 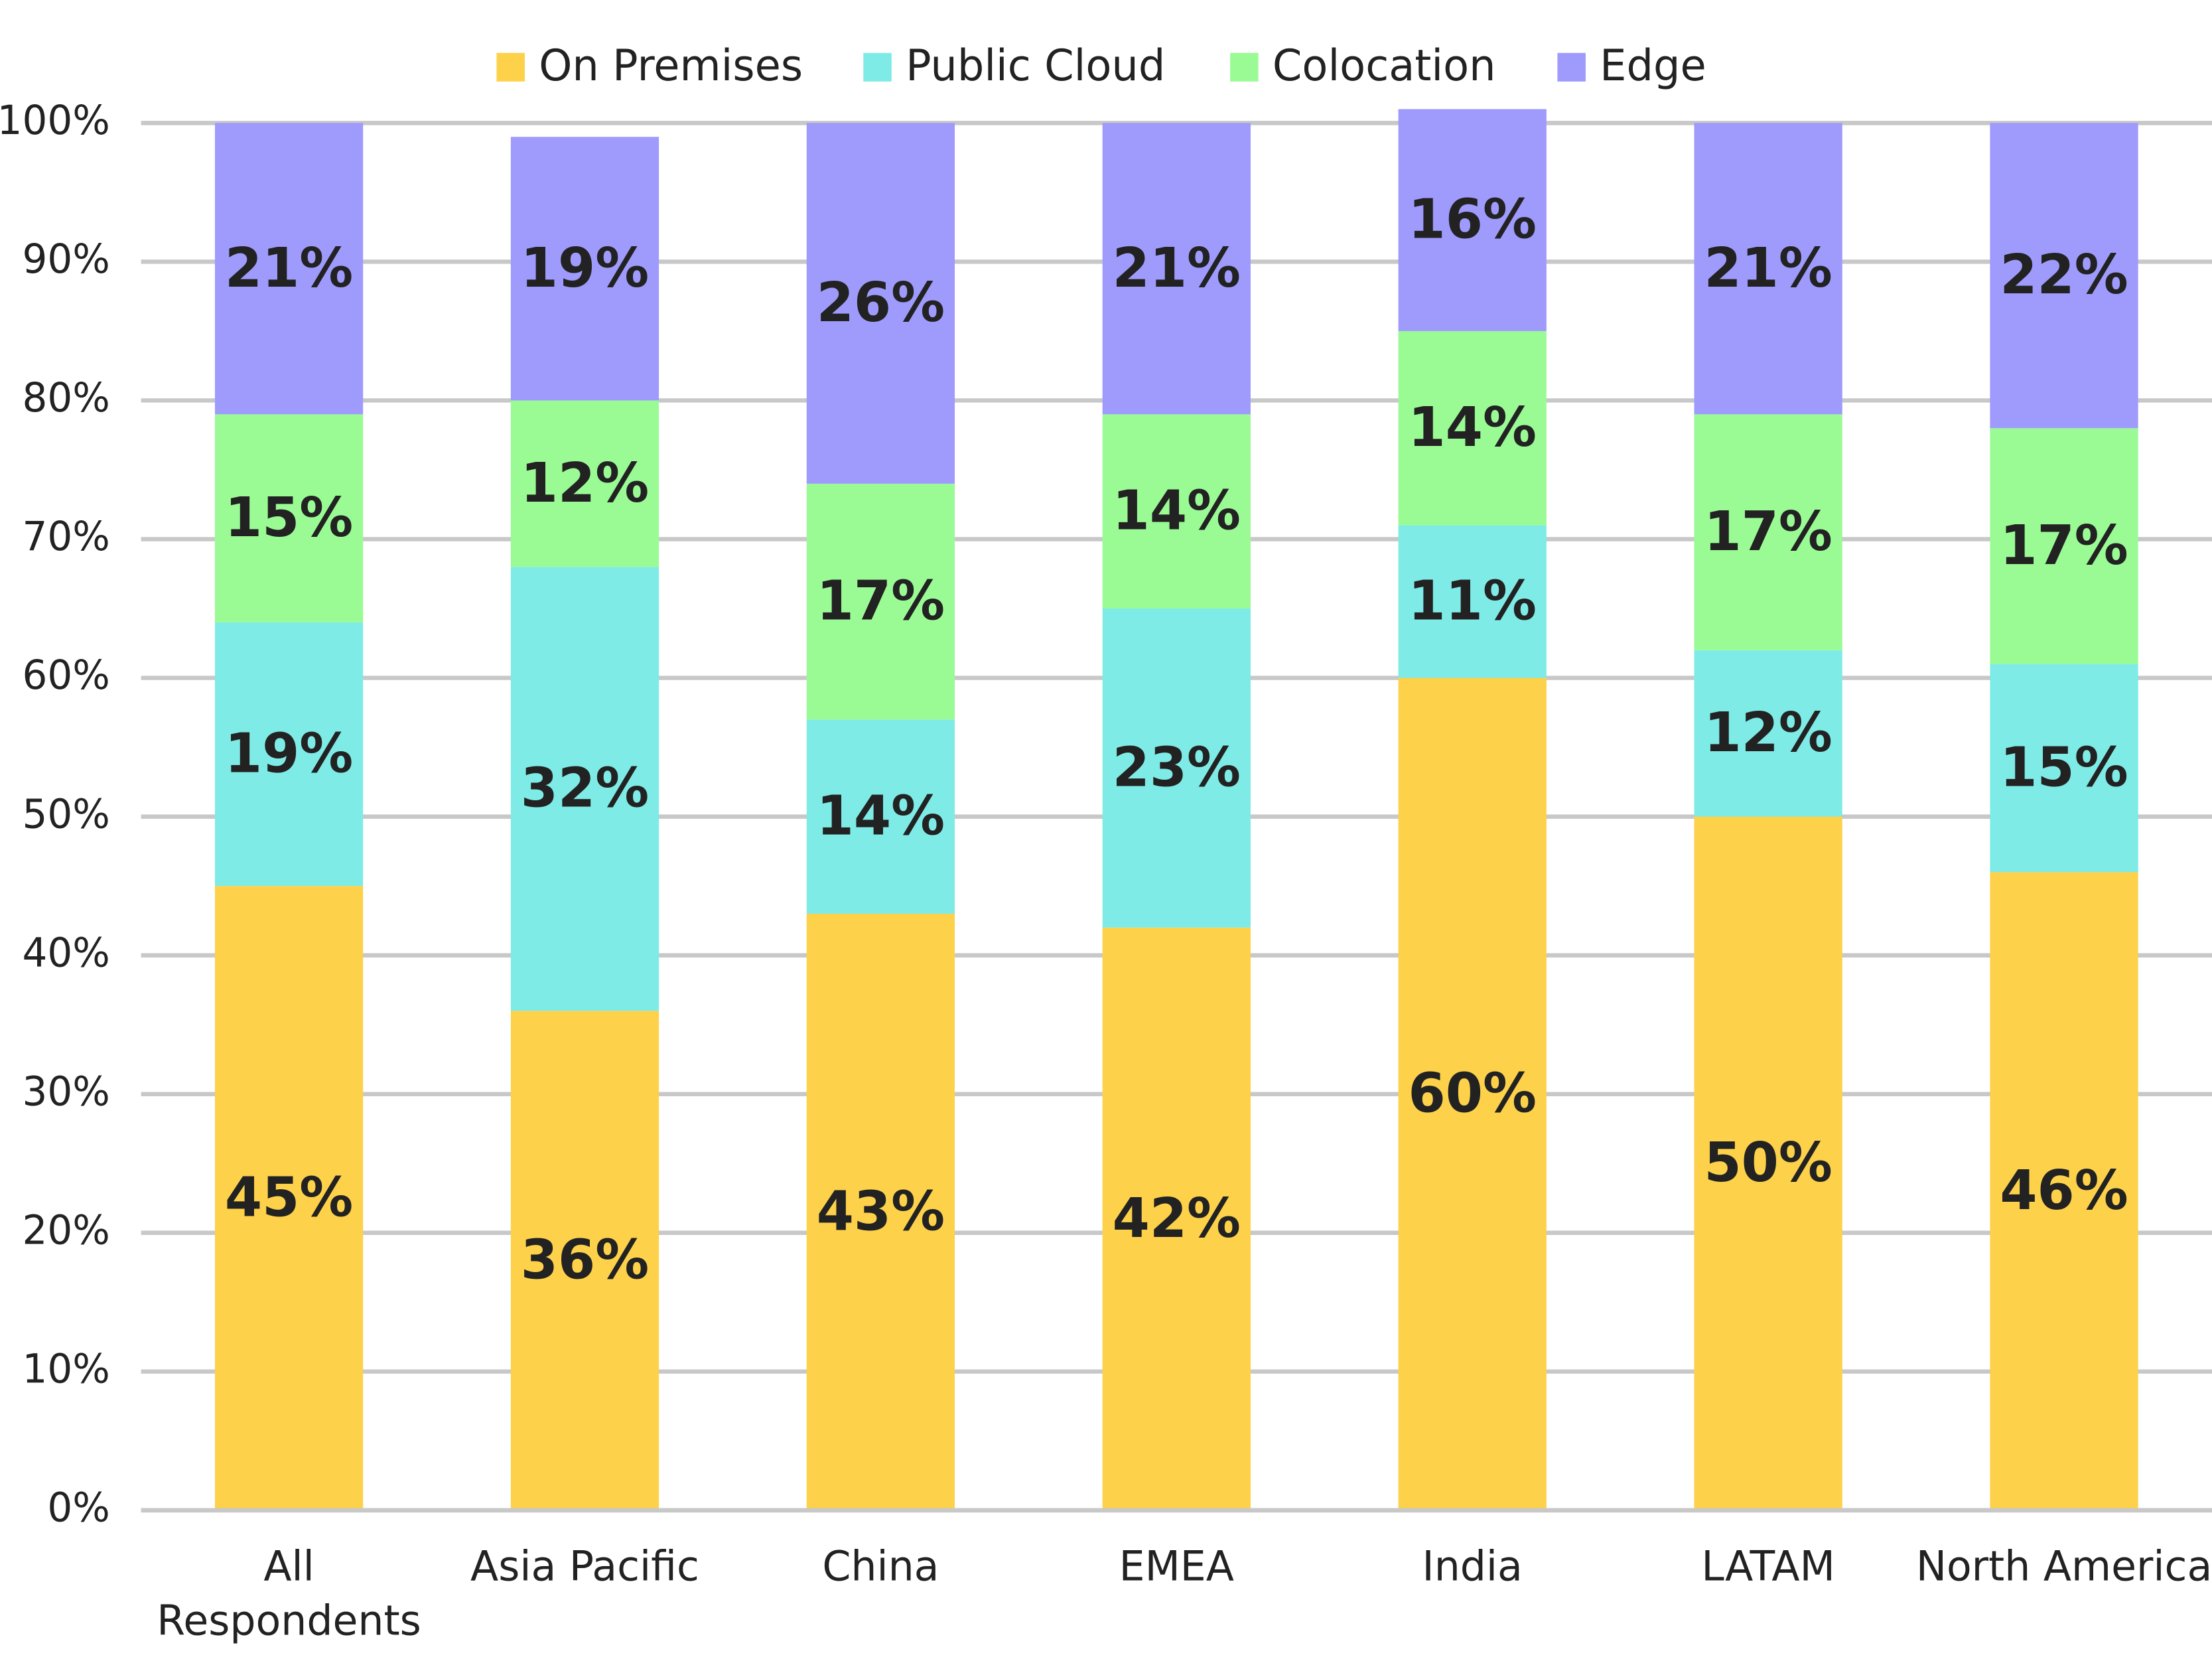 I want to click on data-label: 36%, so click(x=585, y=1260).